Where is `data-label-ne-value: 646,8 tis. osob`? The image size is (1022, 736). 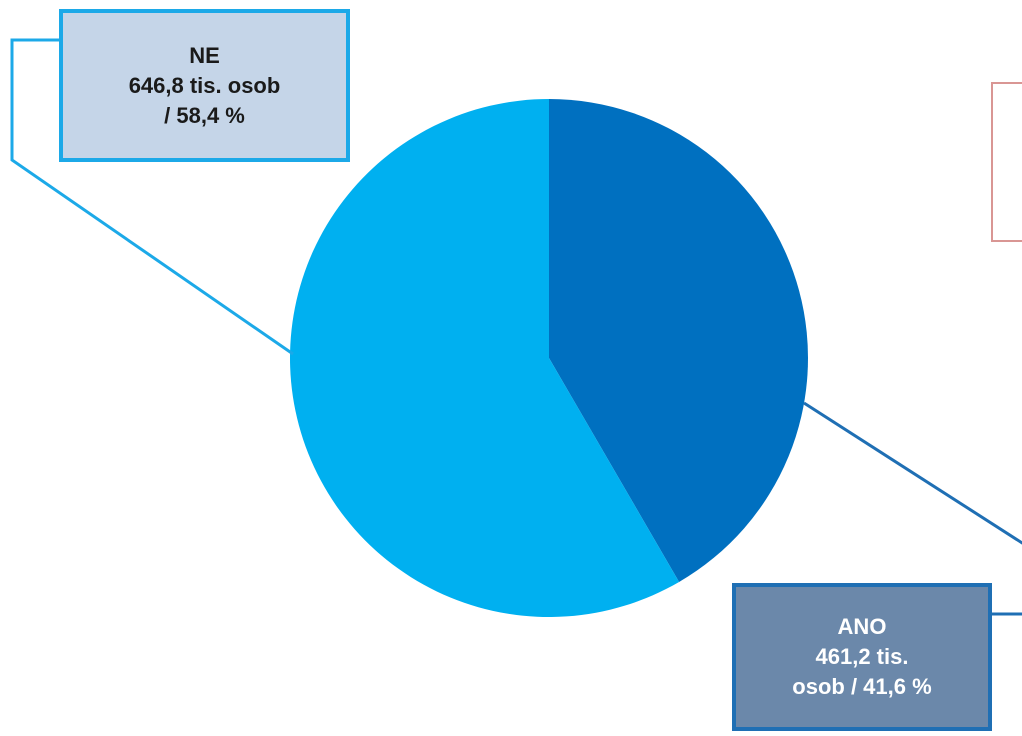 data-label-ne-value: 646,8 tis. osob is located at coordinates (204, 85).